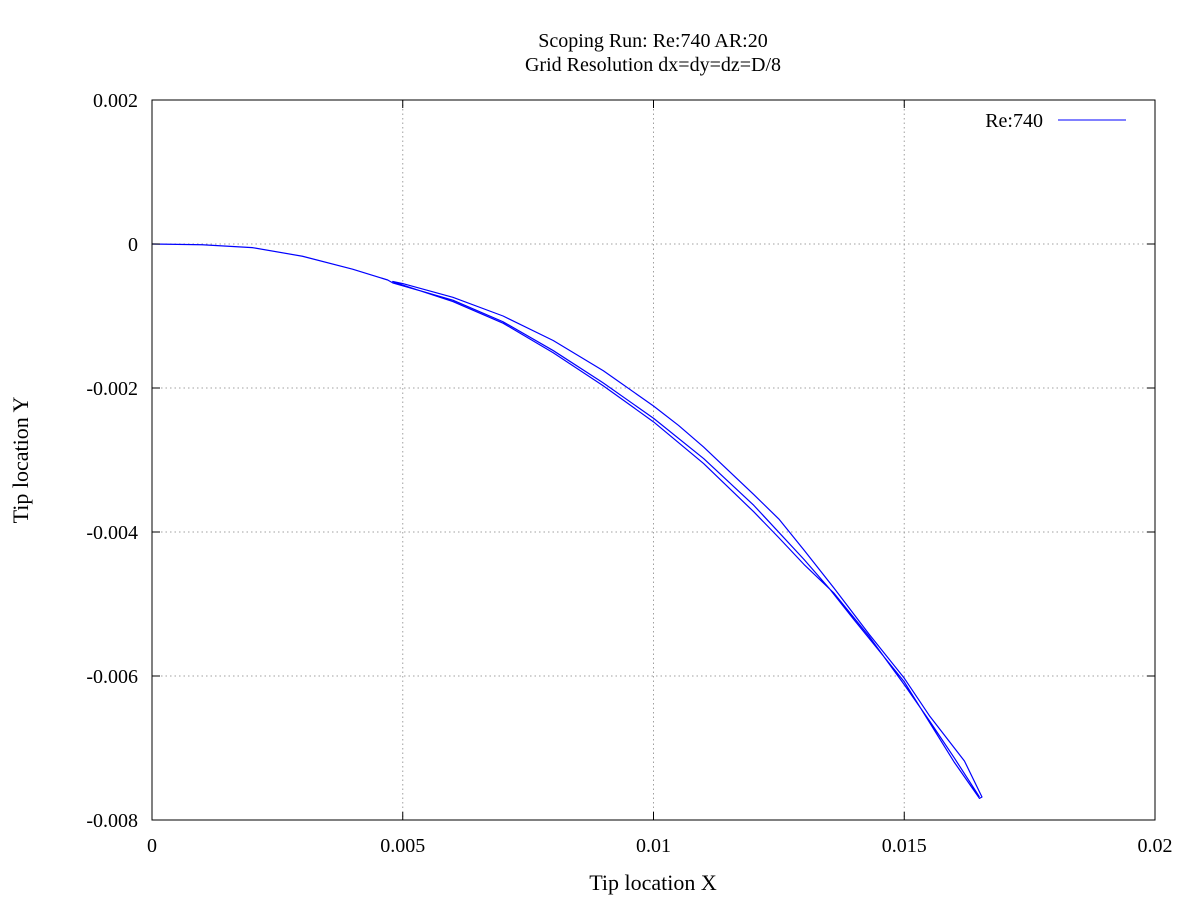 The image size is (1200, 900). What do you see at coordinates (1155, 846) in the screenshot?
I see `x-tick-label: 0.02` at bounding box center [1155, 846].